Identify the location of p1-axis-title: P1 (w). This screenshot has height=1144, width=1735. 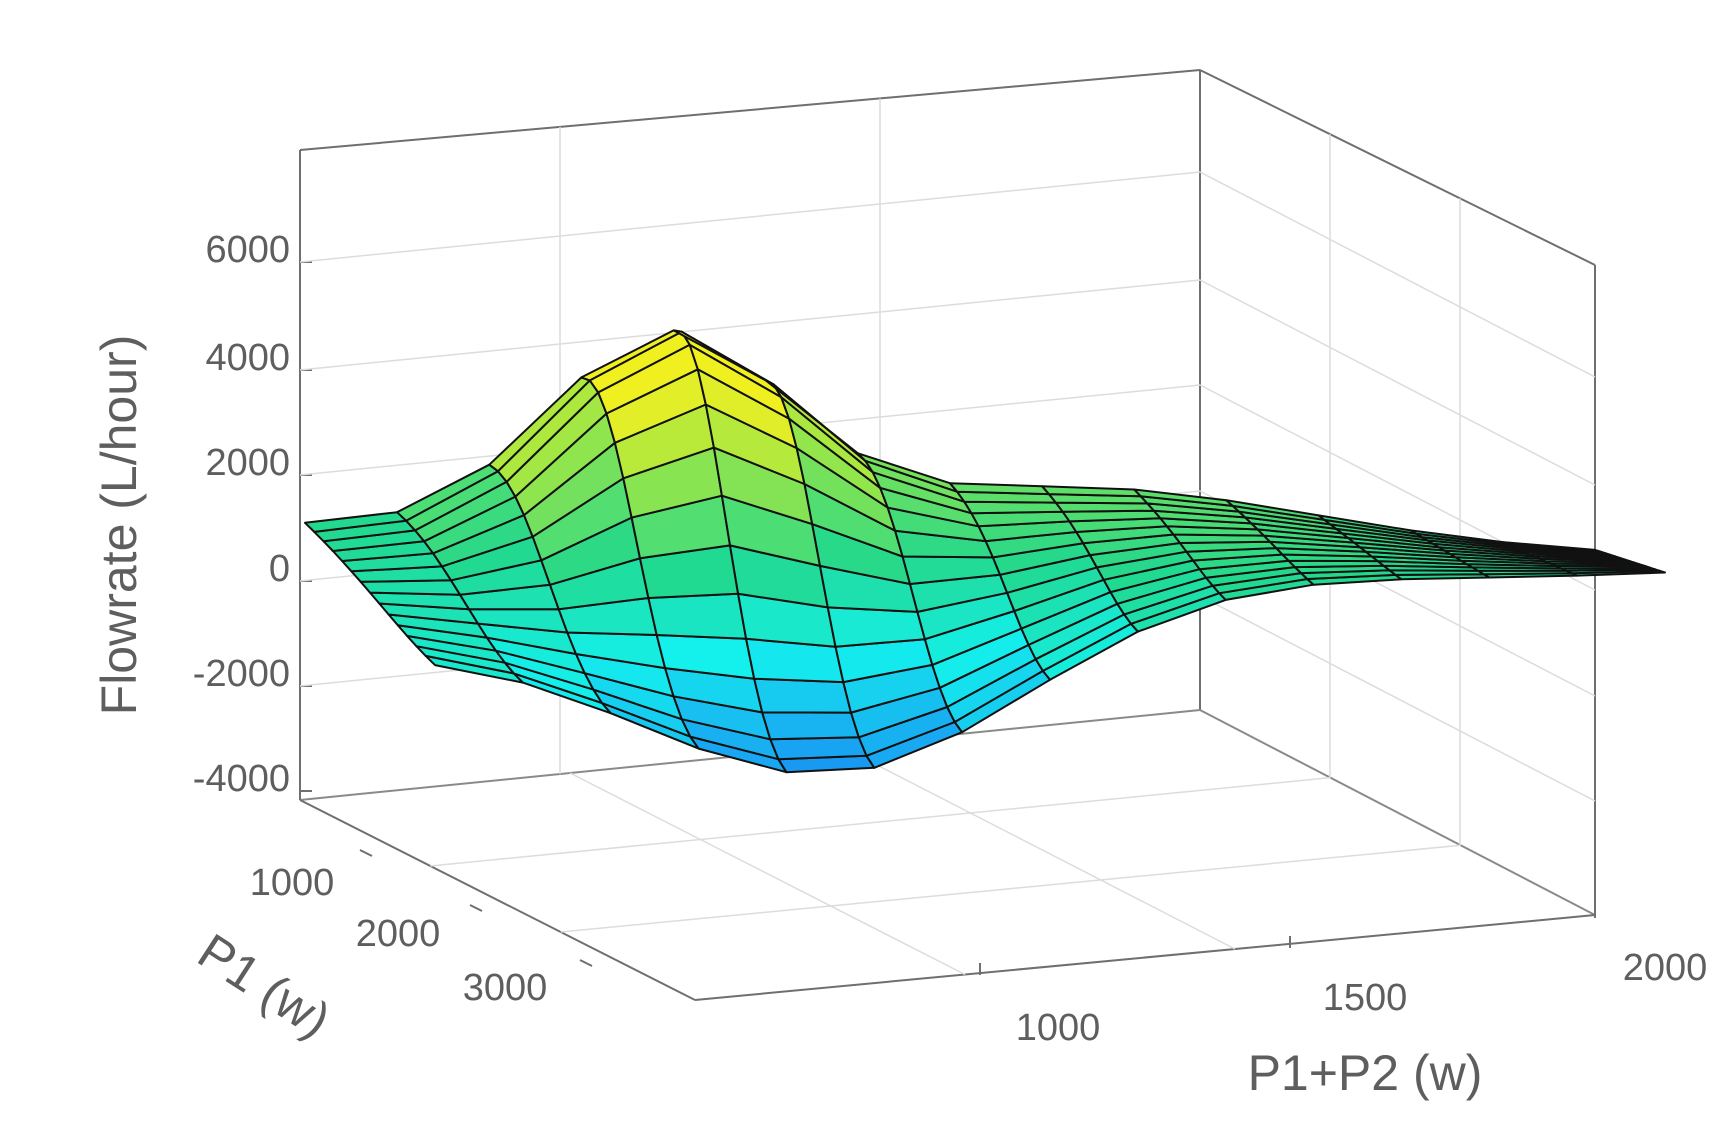
(264, 986).